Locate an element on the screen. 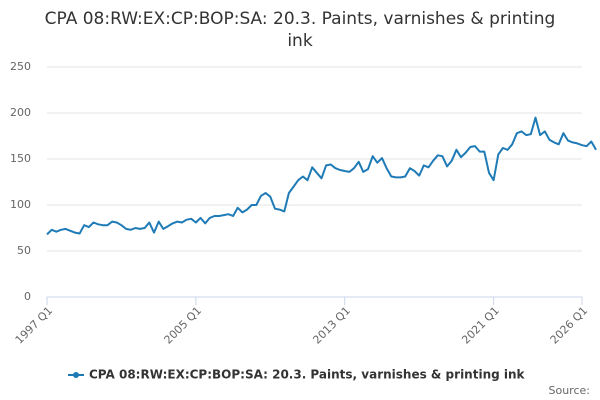 This screenshot has height=400, width=600. y-tick-label: 0 is located at coordinates (27, 296).